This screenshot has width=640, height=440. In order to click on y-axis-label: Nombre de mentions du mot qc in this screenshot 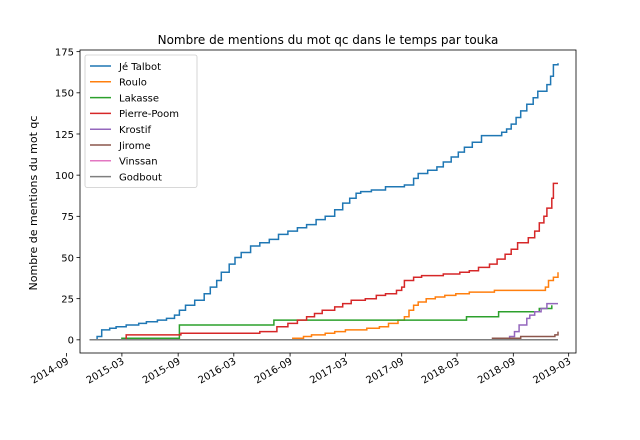, I will do `click(33, 203)`.